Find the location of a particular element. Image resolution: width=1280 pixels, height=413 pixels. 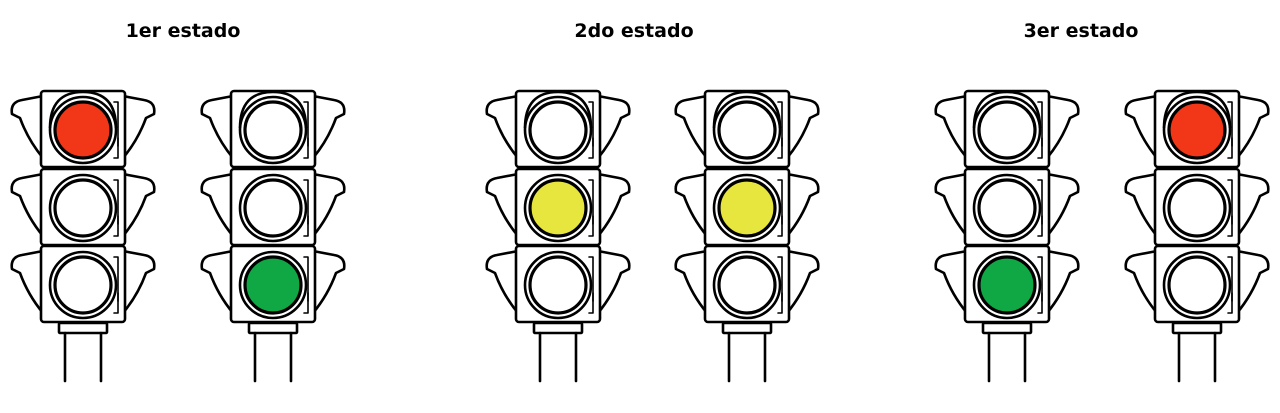

state-2-title: 2do estado is located at coordinates (634, 31).